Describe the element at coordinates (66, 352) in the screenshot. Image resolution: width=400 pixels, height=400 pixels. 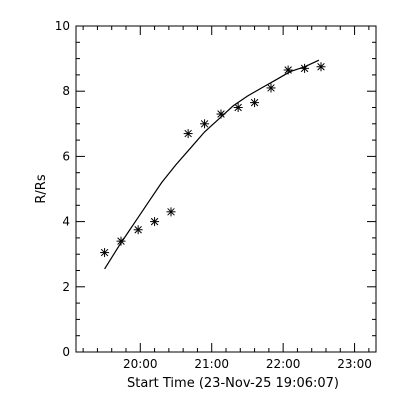
I see `y-tick-label: 0` at that location.